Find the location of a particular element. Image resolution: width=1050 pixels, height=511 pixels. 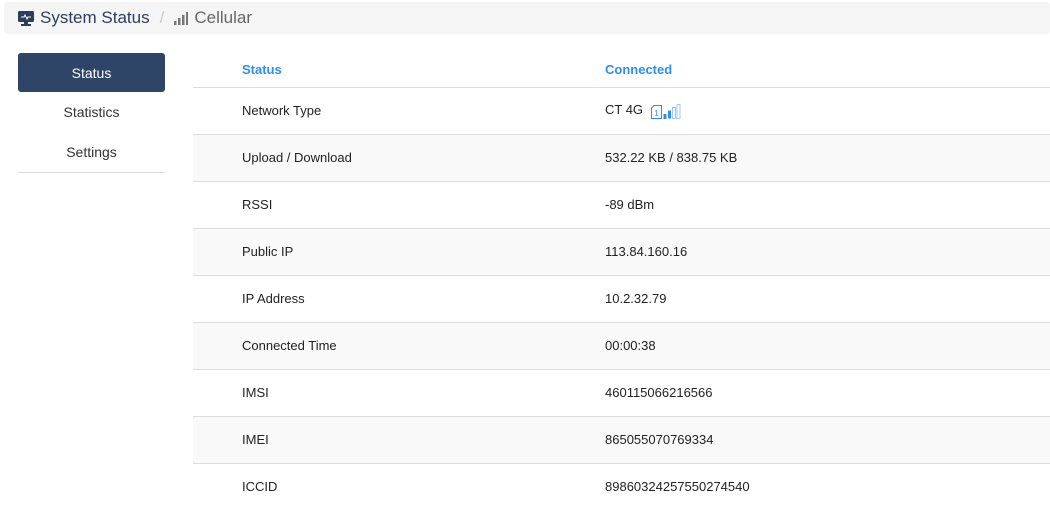

table-row: IMSI 460115066216566 is located at coordinates (621, 392).